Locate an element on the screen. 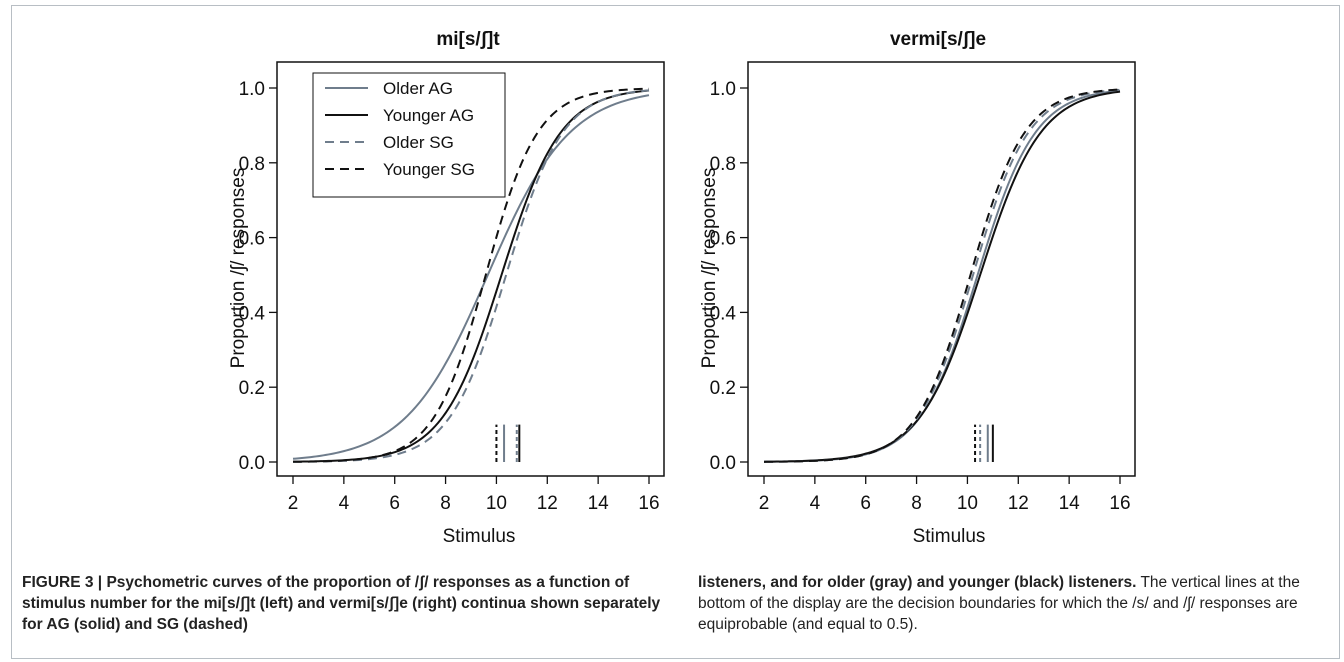 The height and width of the screenshot is (662, 1344). x-tick-label-right-4: 4 is located at coordinates (815, 503).